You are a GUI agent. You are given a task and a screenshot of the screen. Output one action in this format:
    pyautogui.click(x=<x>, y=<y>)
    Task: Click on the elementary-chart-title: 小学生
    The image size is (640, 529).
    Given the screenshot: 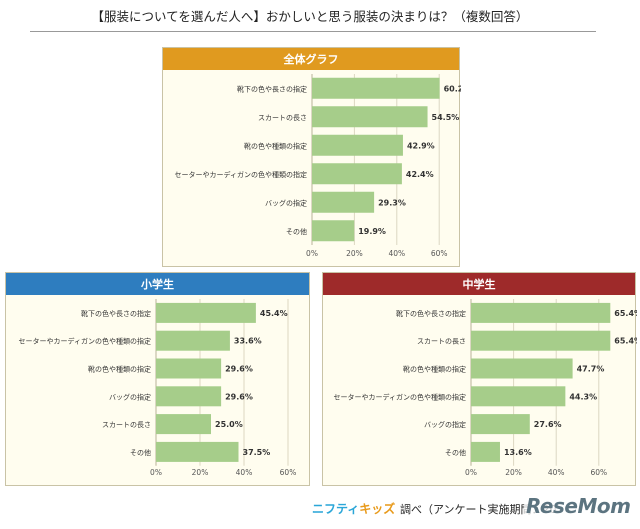 What is the action you would take?
    pyautogui.click(x=157, y=284)
    